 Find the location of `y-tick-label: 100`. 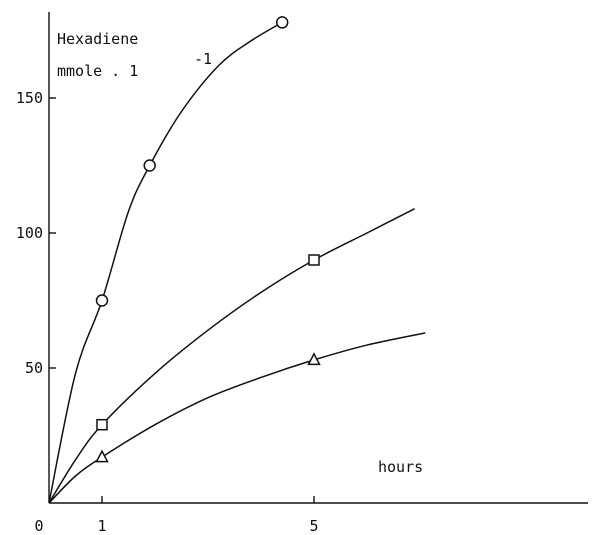

y-tick-label: 100 is located at coordinates (29, 233).